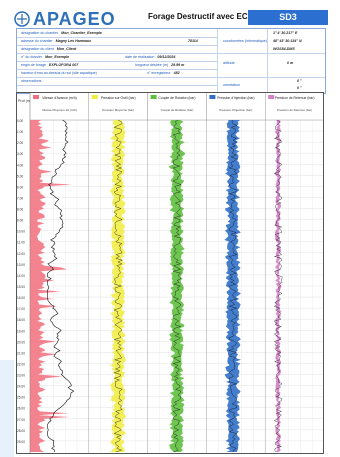  Describe the element at coordinates (245, 41) in the screenshot. I see `coord-label: coordonnées (informatique)` at that location.